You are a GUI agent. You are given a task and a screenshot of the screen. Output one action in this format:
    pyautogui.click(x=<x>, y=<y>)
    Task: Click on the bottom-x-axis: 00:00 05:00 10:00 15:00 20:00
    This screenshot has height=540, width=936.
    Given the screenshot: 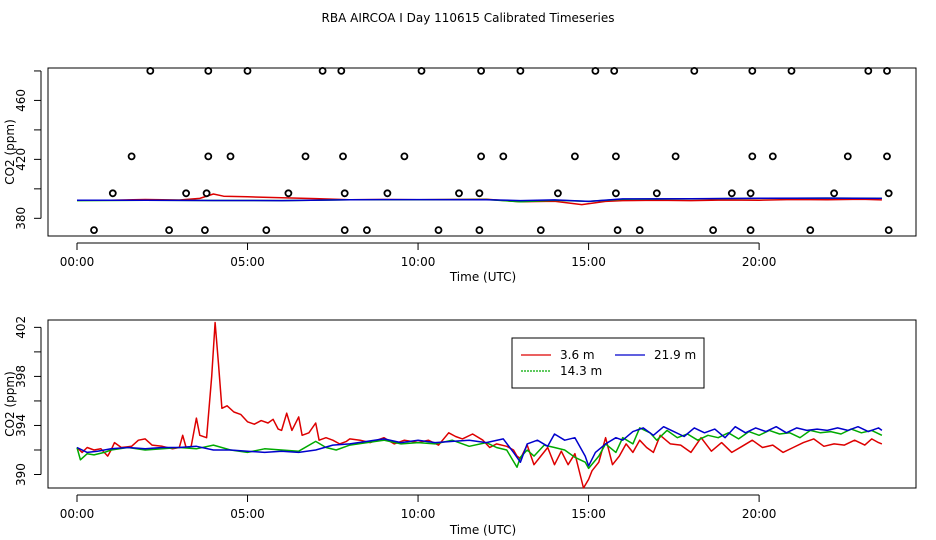 What is the action you would take?
    pyautogui.click(x=418, y=507)
    